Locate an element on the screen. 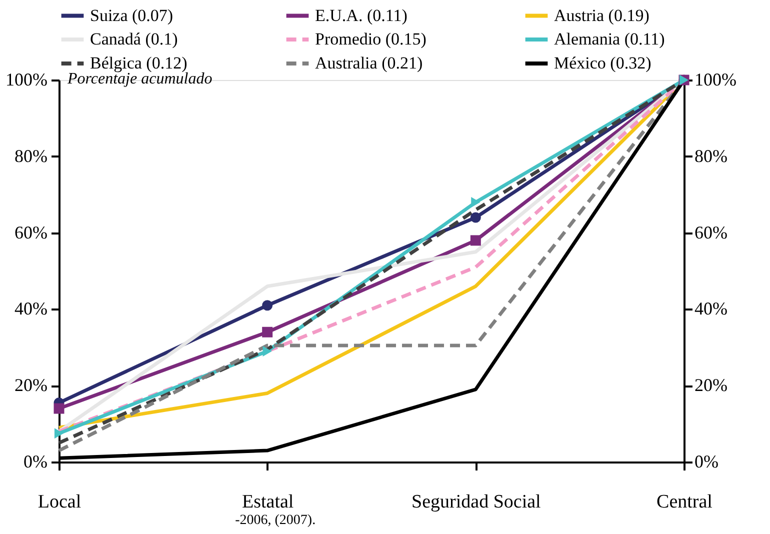  text: -2006, (2007). is located at coordinates (275, 520).